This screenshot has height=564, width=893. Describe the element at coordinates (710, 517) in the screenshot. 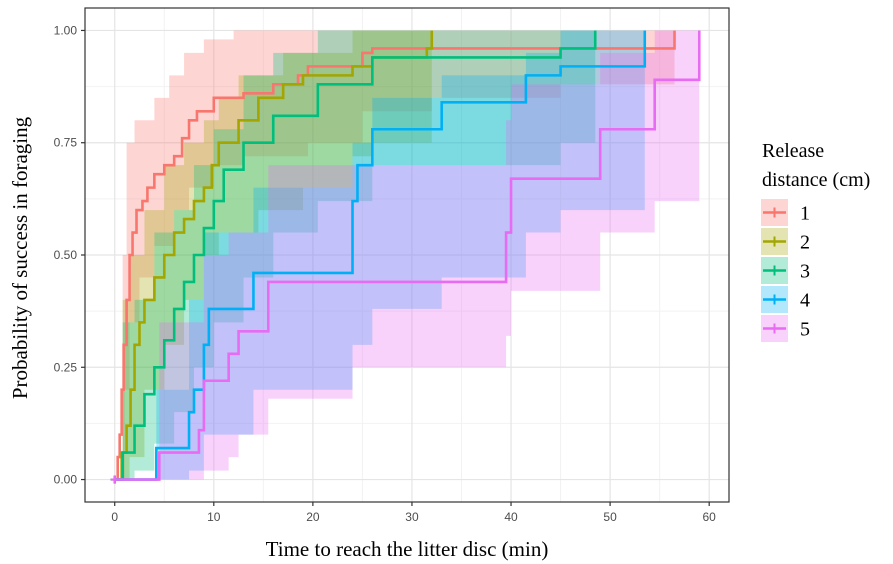

I see `x-tick-label: 60` at that location.